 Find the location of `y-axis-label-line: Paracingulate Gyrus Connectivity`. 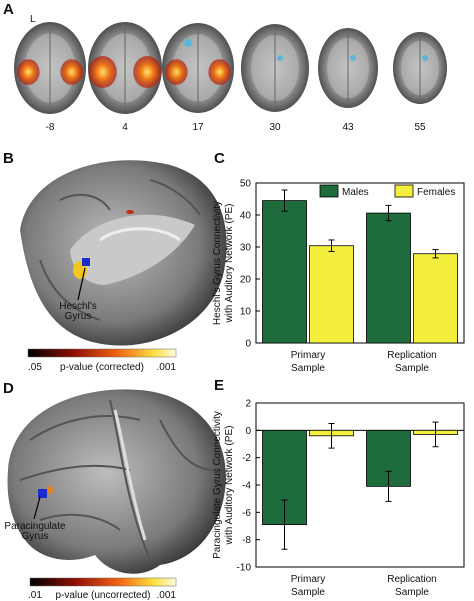

y-axis-label-line: Paracingulate Gyrus Connectivity is located at coordinates (217, 485).